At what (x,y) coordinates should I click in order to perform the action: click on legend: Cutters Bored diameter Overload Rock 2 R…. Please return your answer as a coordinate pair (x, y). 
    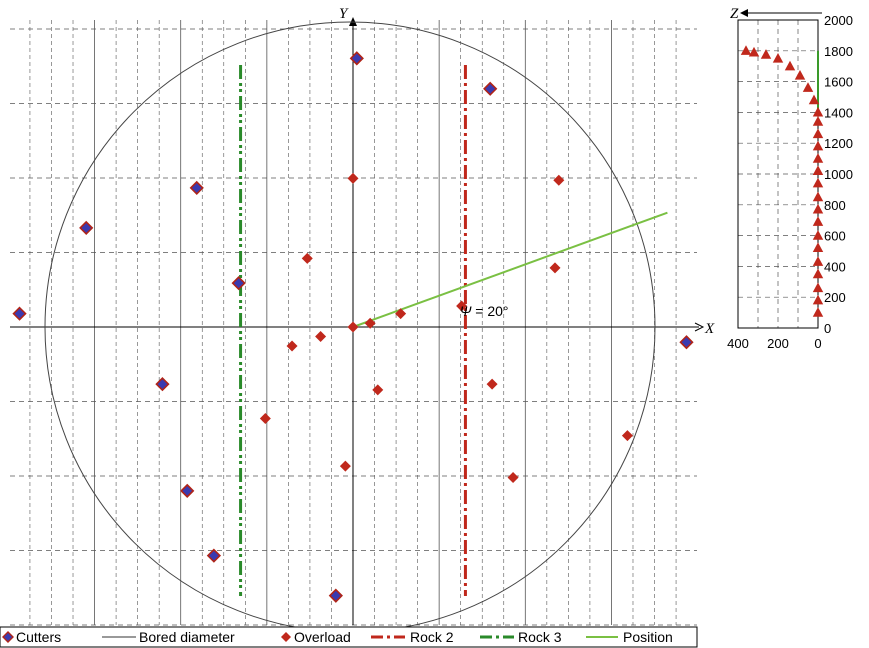
    Looking at the image, I should click on (349, 637).